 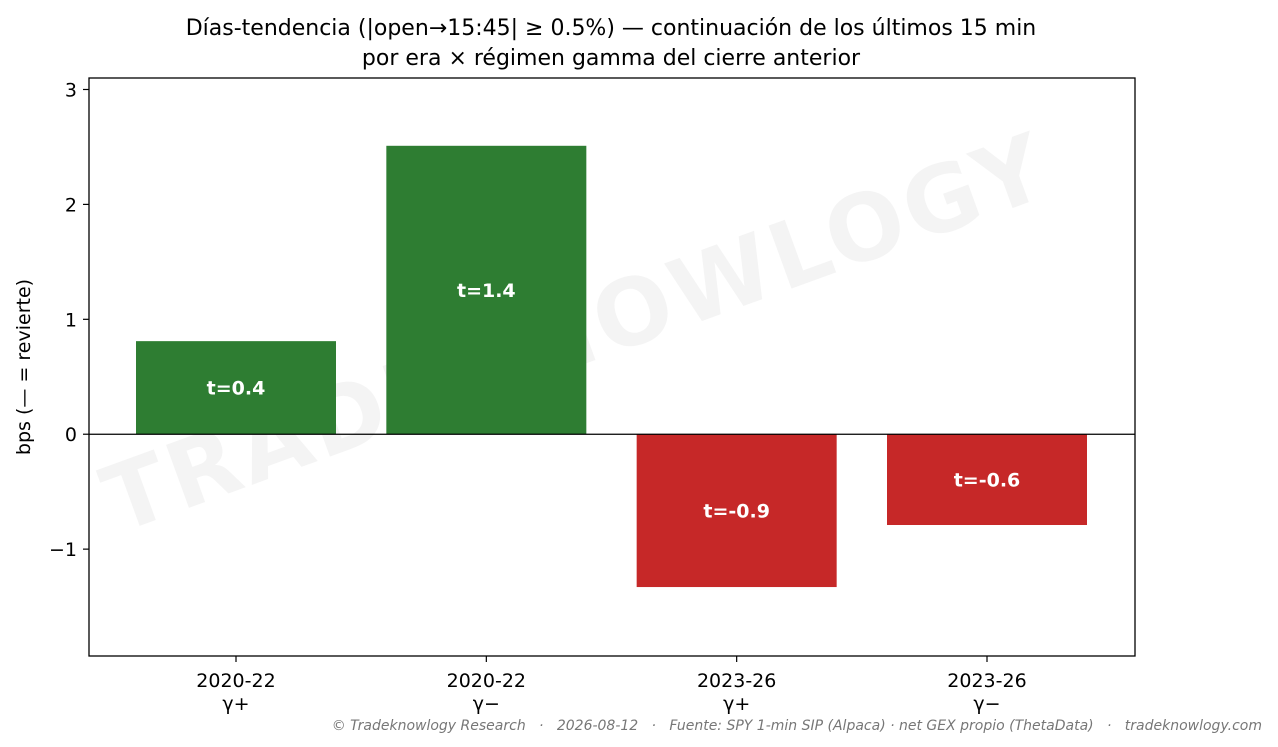 I want to click on x-axis: 2020-22γ+2020-22γ−2023-26γ+2023-26γ−, so click(x=611, y=685).